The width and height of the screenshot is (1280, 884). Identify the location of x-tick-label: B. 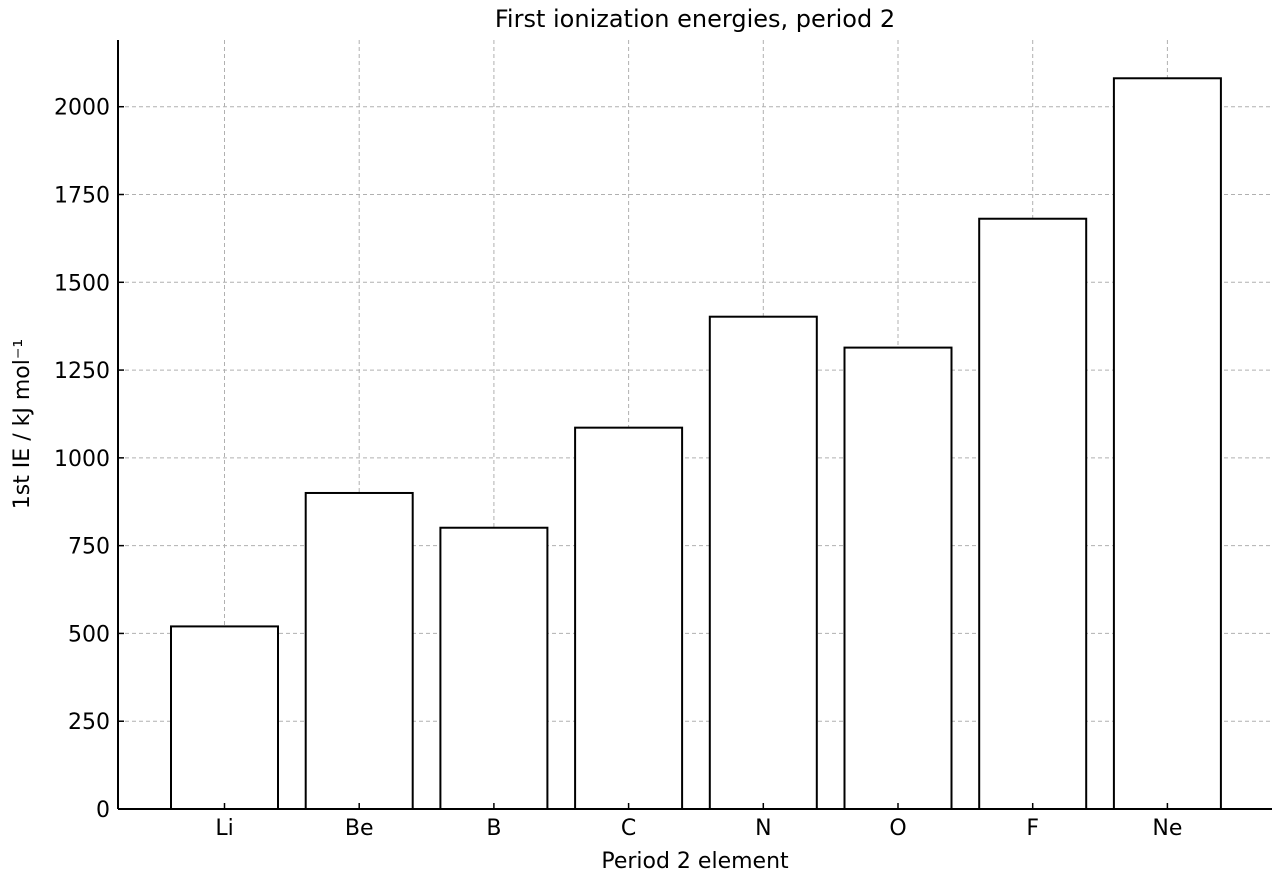
(493, 828).